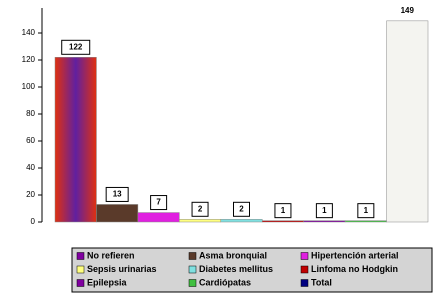 The image size is (433, 296). What do you see at coordinates (33, 221) in the screenshot?
I see `y-tick-label: 0` at bounding box center [33, 221].